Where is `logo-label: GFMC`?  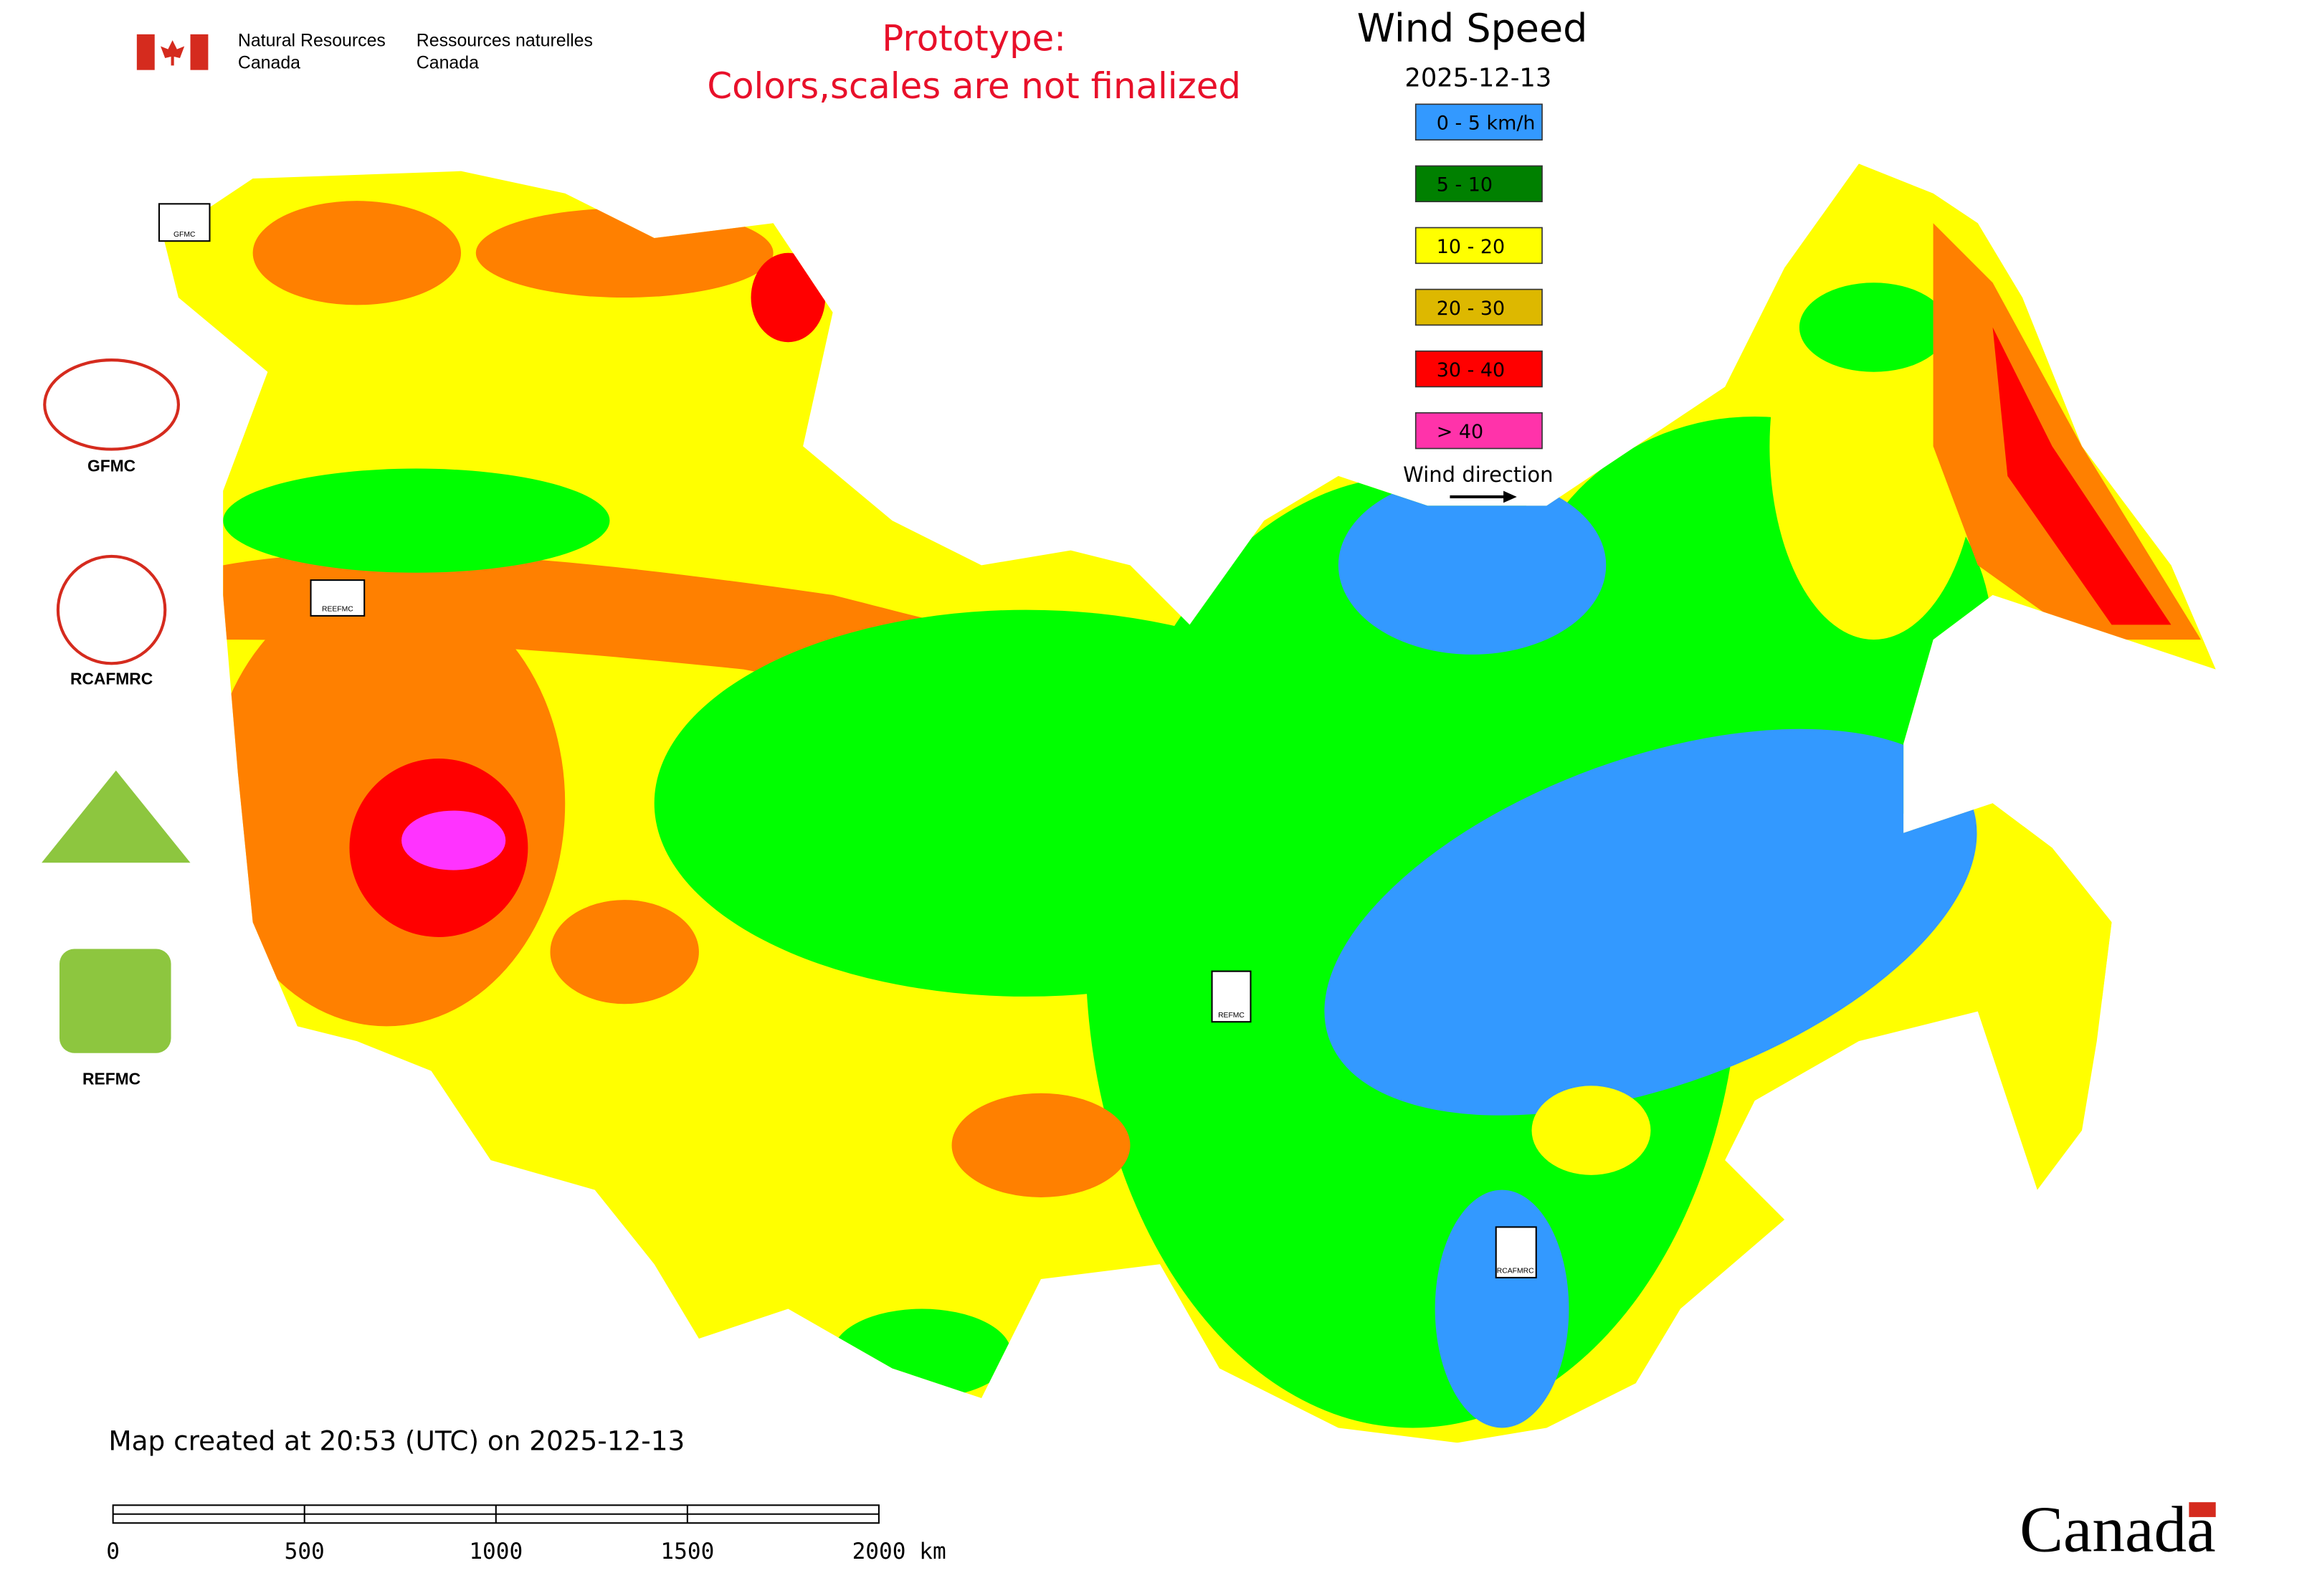
logo-label: GFMC is located at coordinates (111, 466).